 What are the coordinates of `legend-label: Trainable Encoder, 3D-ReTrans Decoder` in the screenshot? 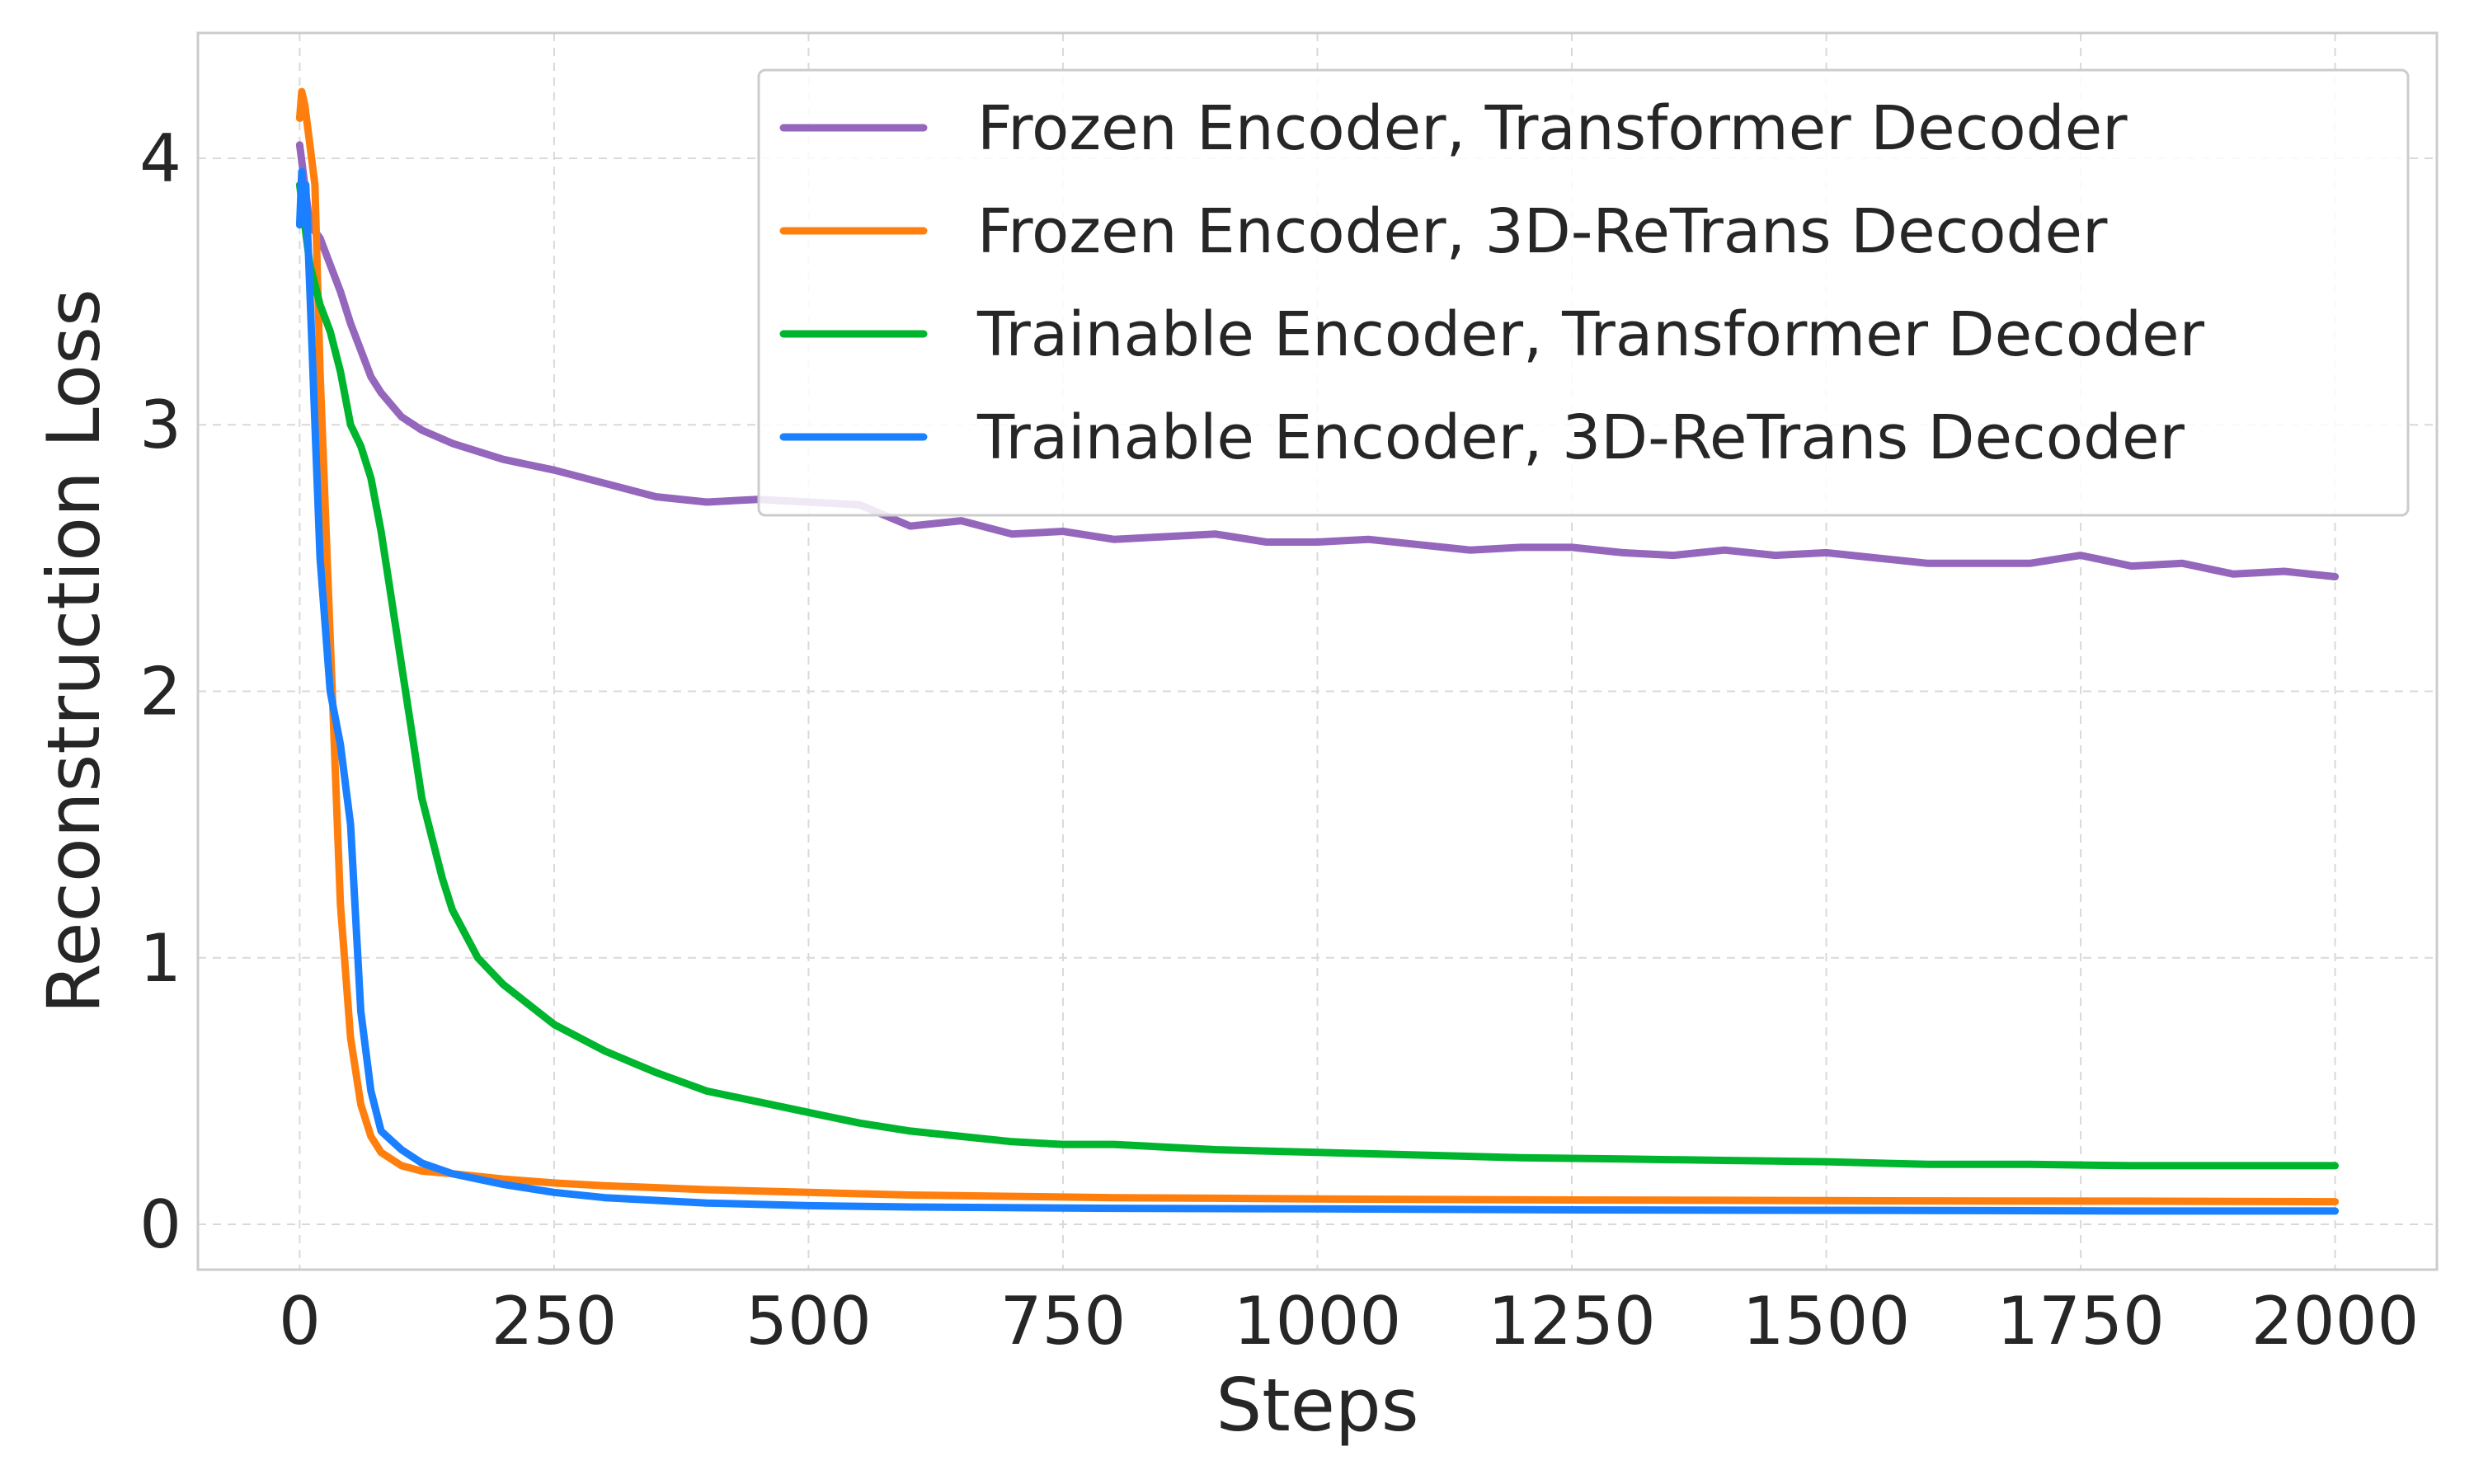 It's located at (1580, 437).